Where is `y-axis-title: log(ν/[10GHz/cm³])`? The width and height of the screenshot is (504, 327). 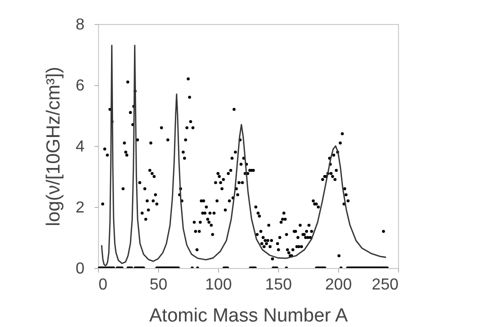 y-axis-title: log(ν/[10GHz/cm³]) is located at coordinates (54, 146).